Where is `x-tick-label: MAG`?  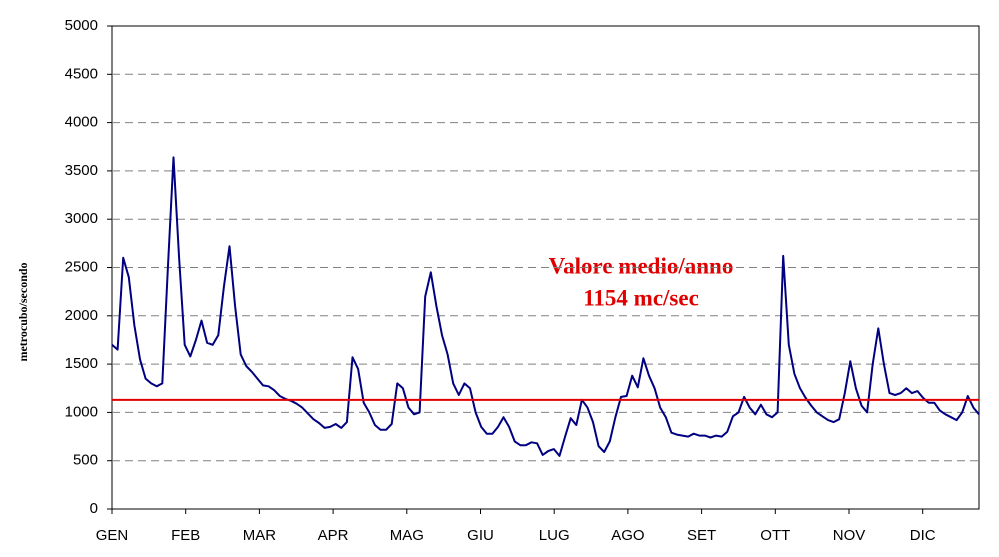 x-tick-label: MAG is located at coordinates (407, 535).